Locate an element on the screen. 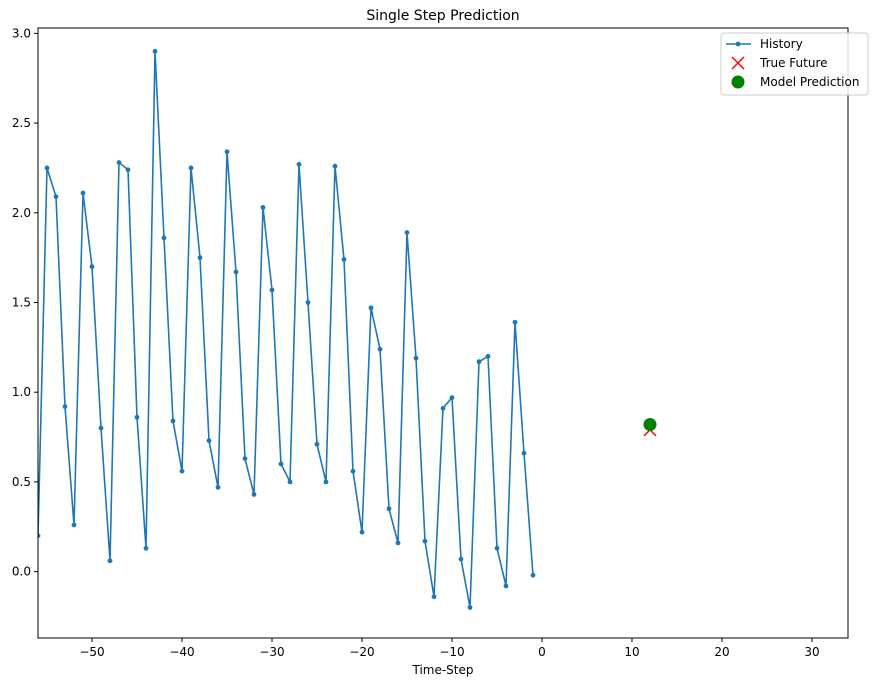 This screenshot has width=883, height=685. x-tick-label: 0 is located at coordinates (542, 652).